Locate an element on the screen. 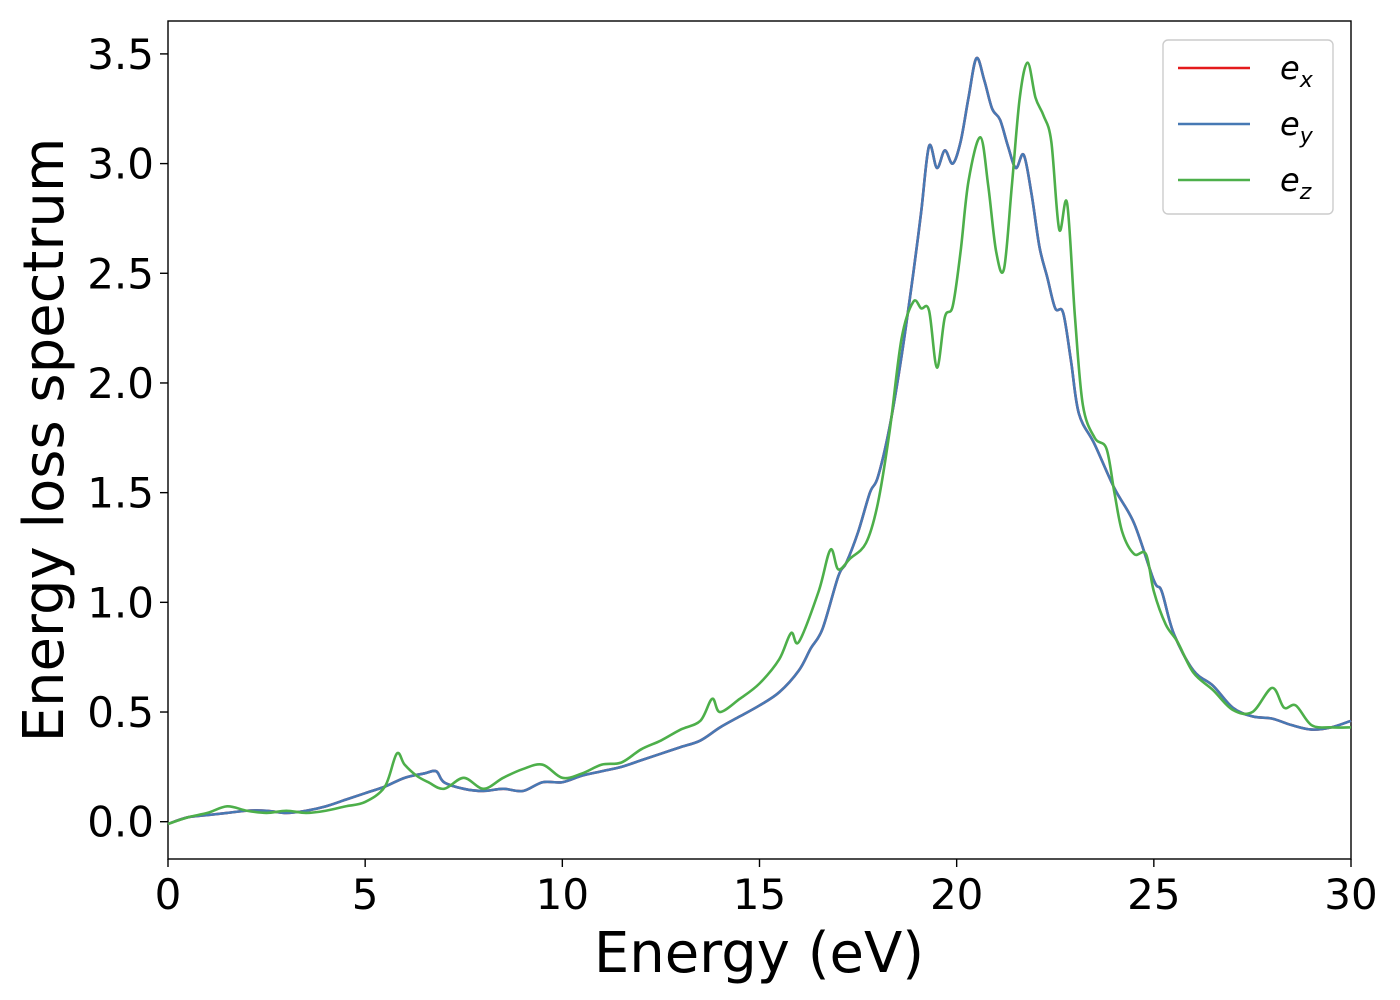 This screenshot has width=1400, height=1000. y-tick-label: 2.0 is located at coordinates (120, 383).